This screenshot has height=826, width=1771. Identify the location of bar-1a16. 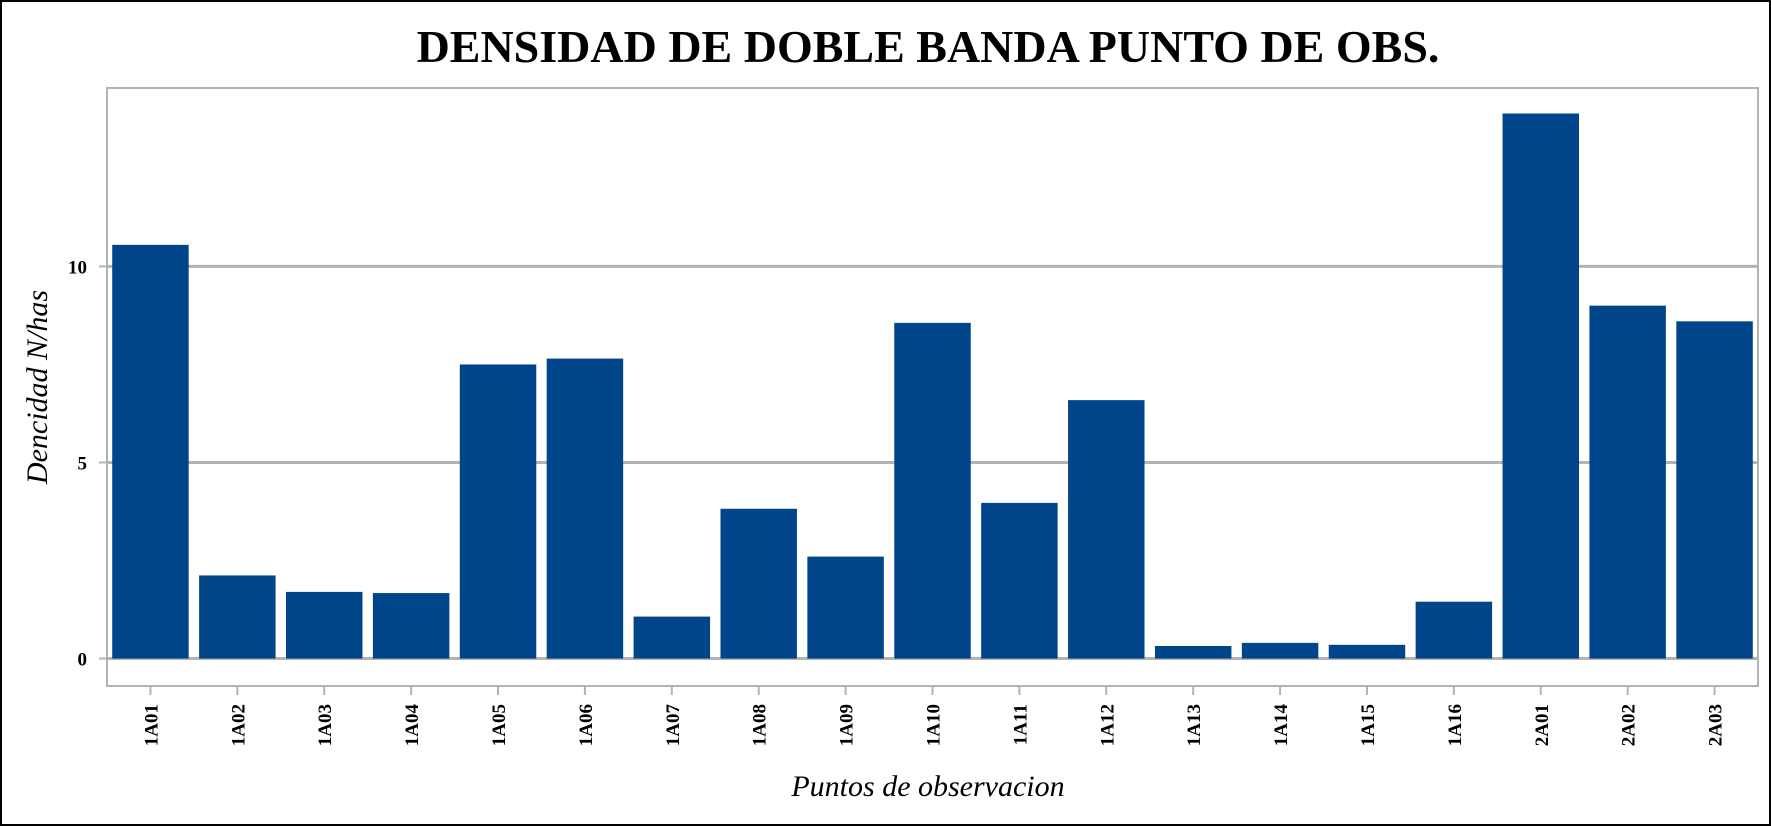
(1454, 630).